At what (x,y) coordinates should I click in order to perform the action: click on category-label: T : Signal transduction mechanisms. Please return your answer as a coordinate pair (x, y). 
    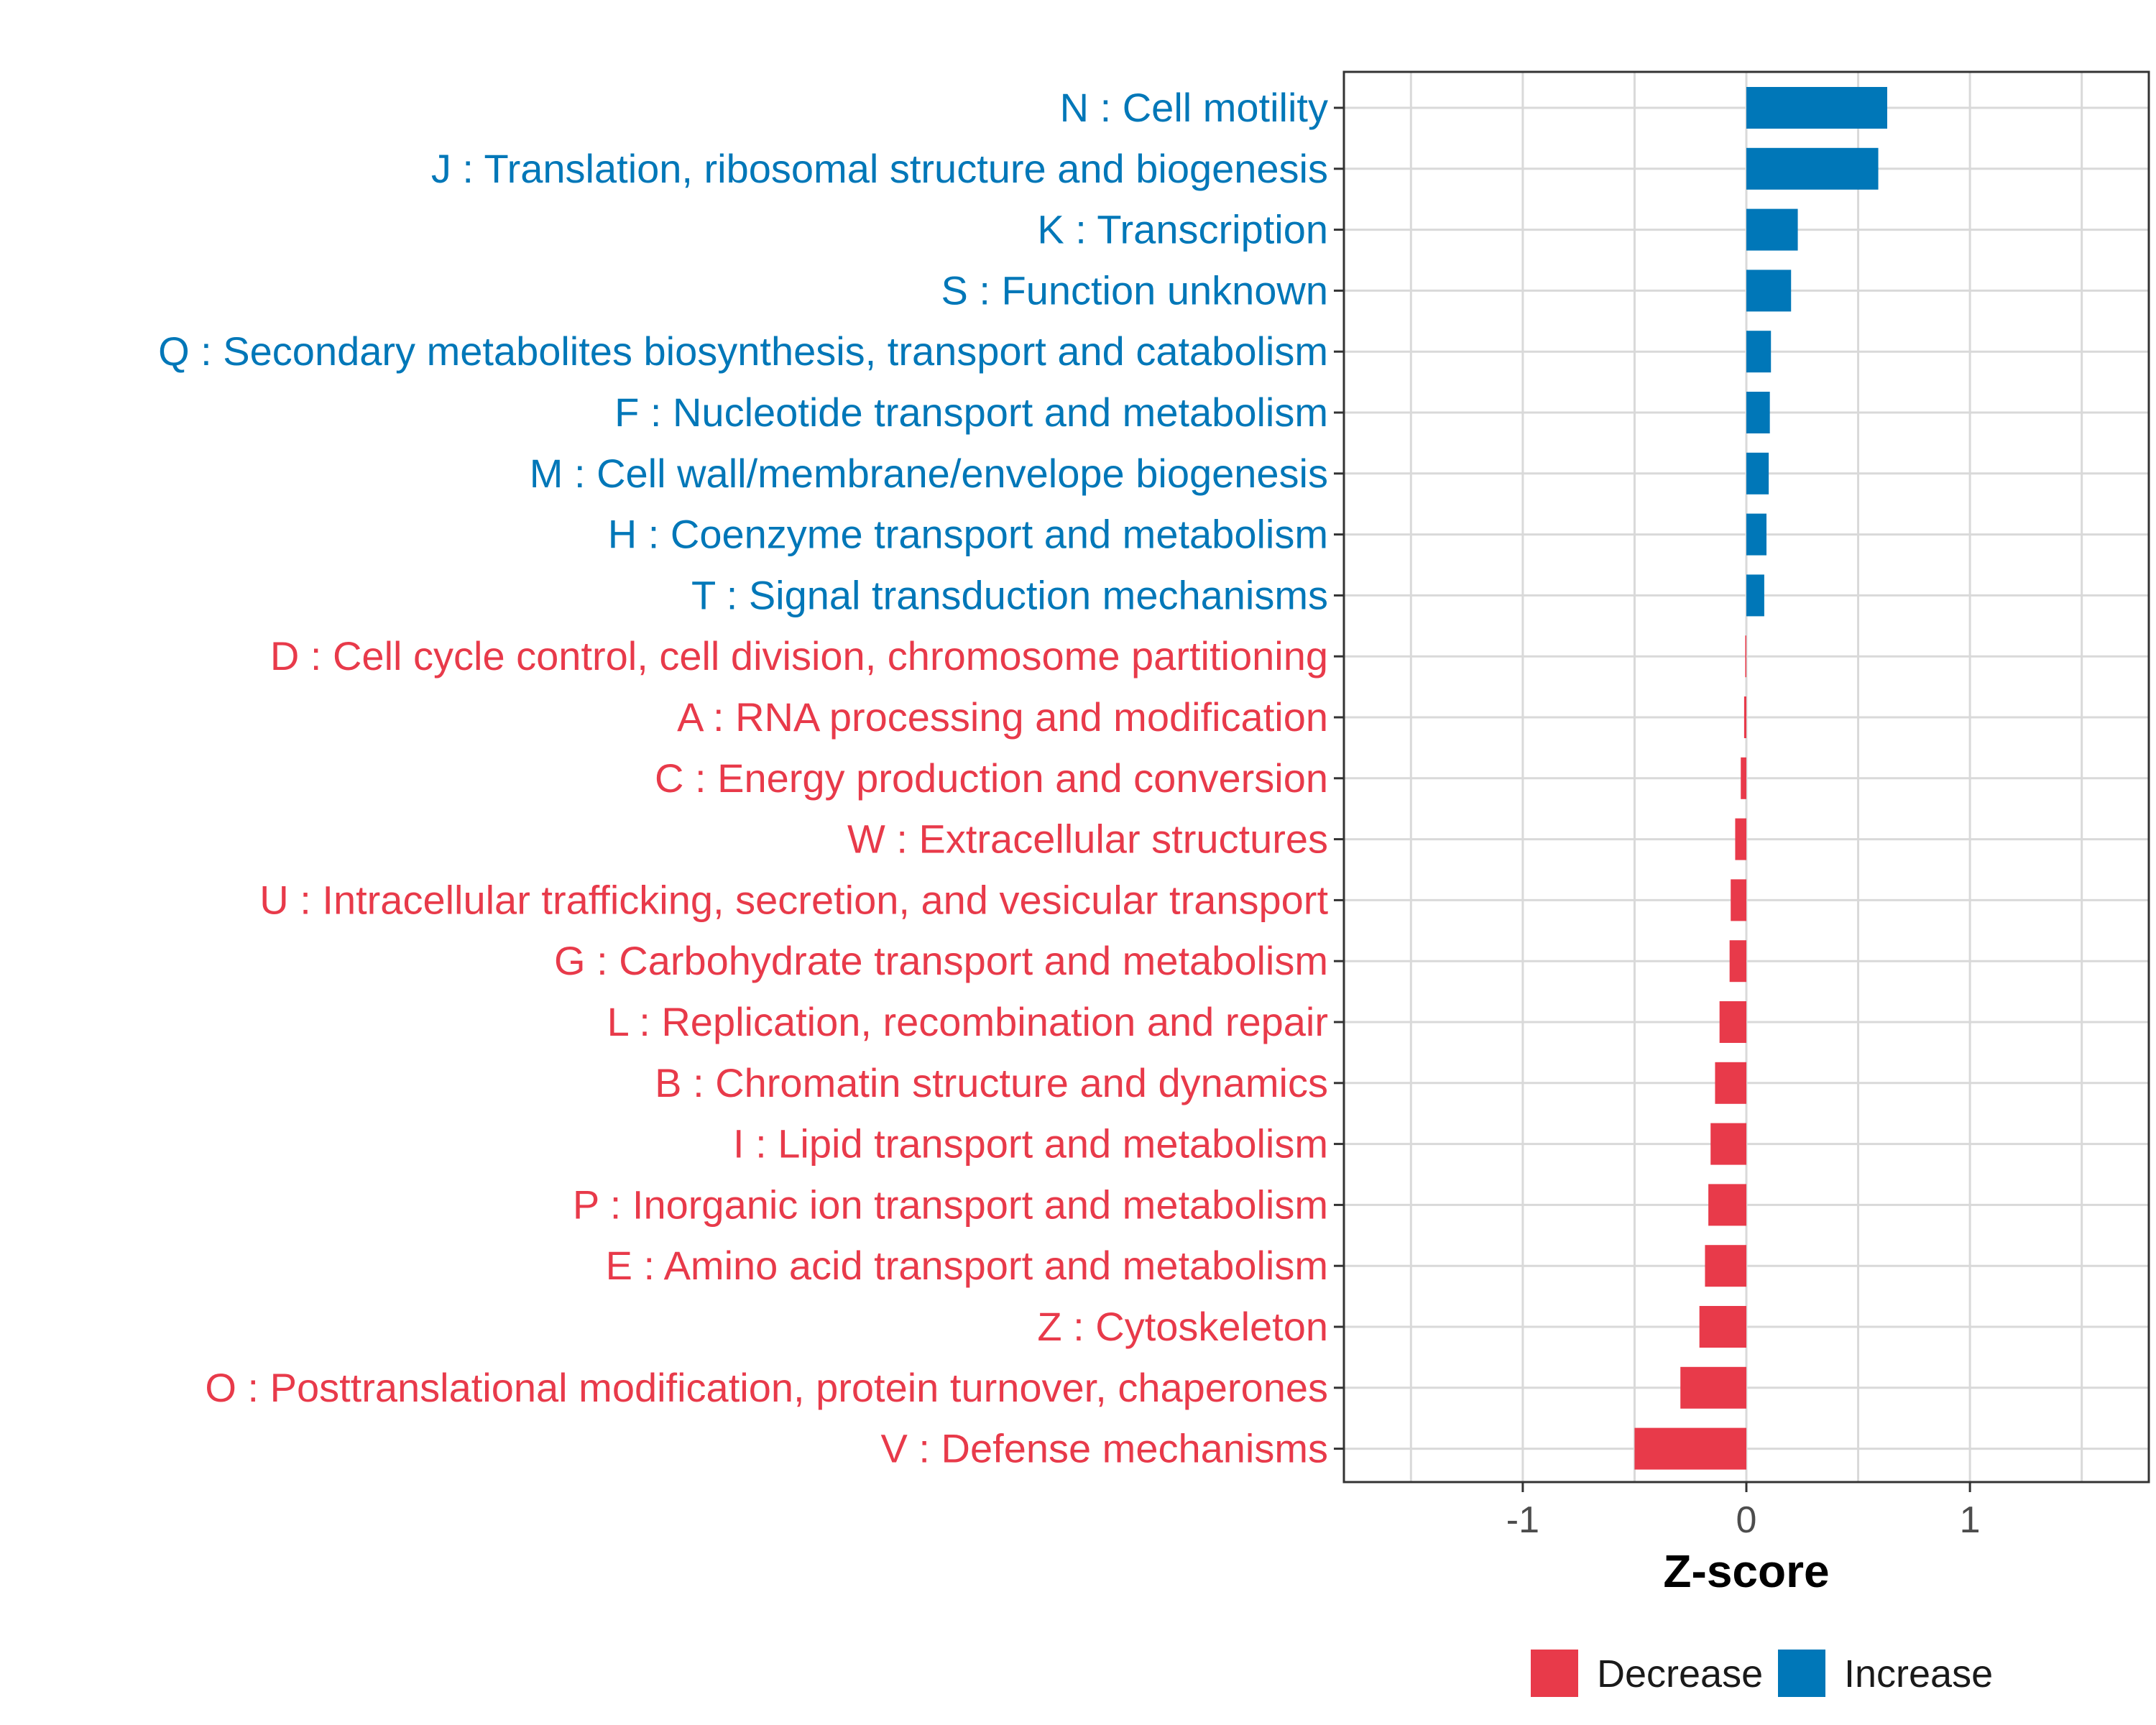
    Looking at the image, I should click on (1010, 594).